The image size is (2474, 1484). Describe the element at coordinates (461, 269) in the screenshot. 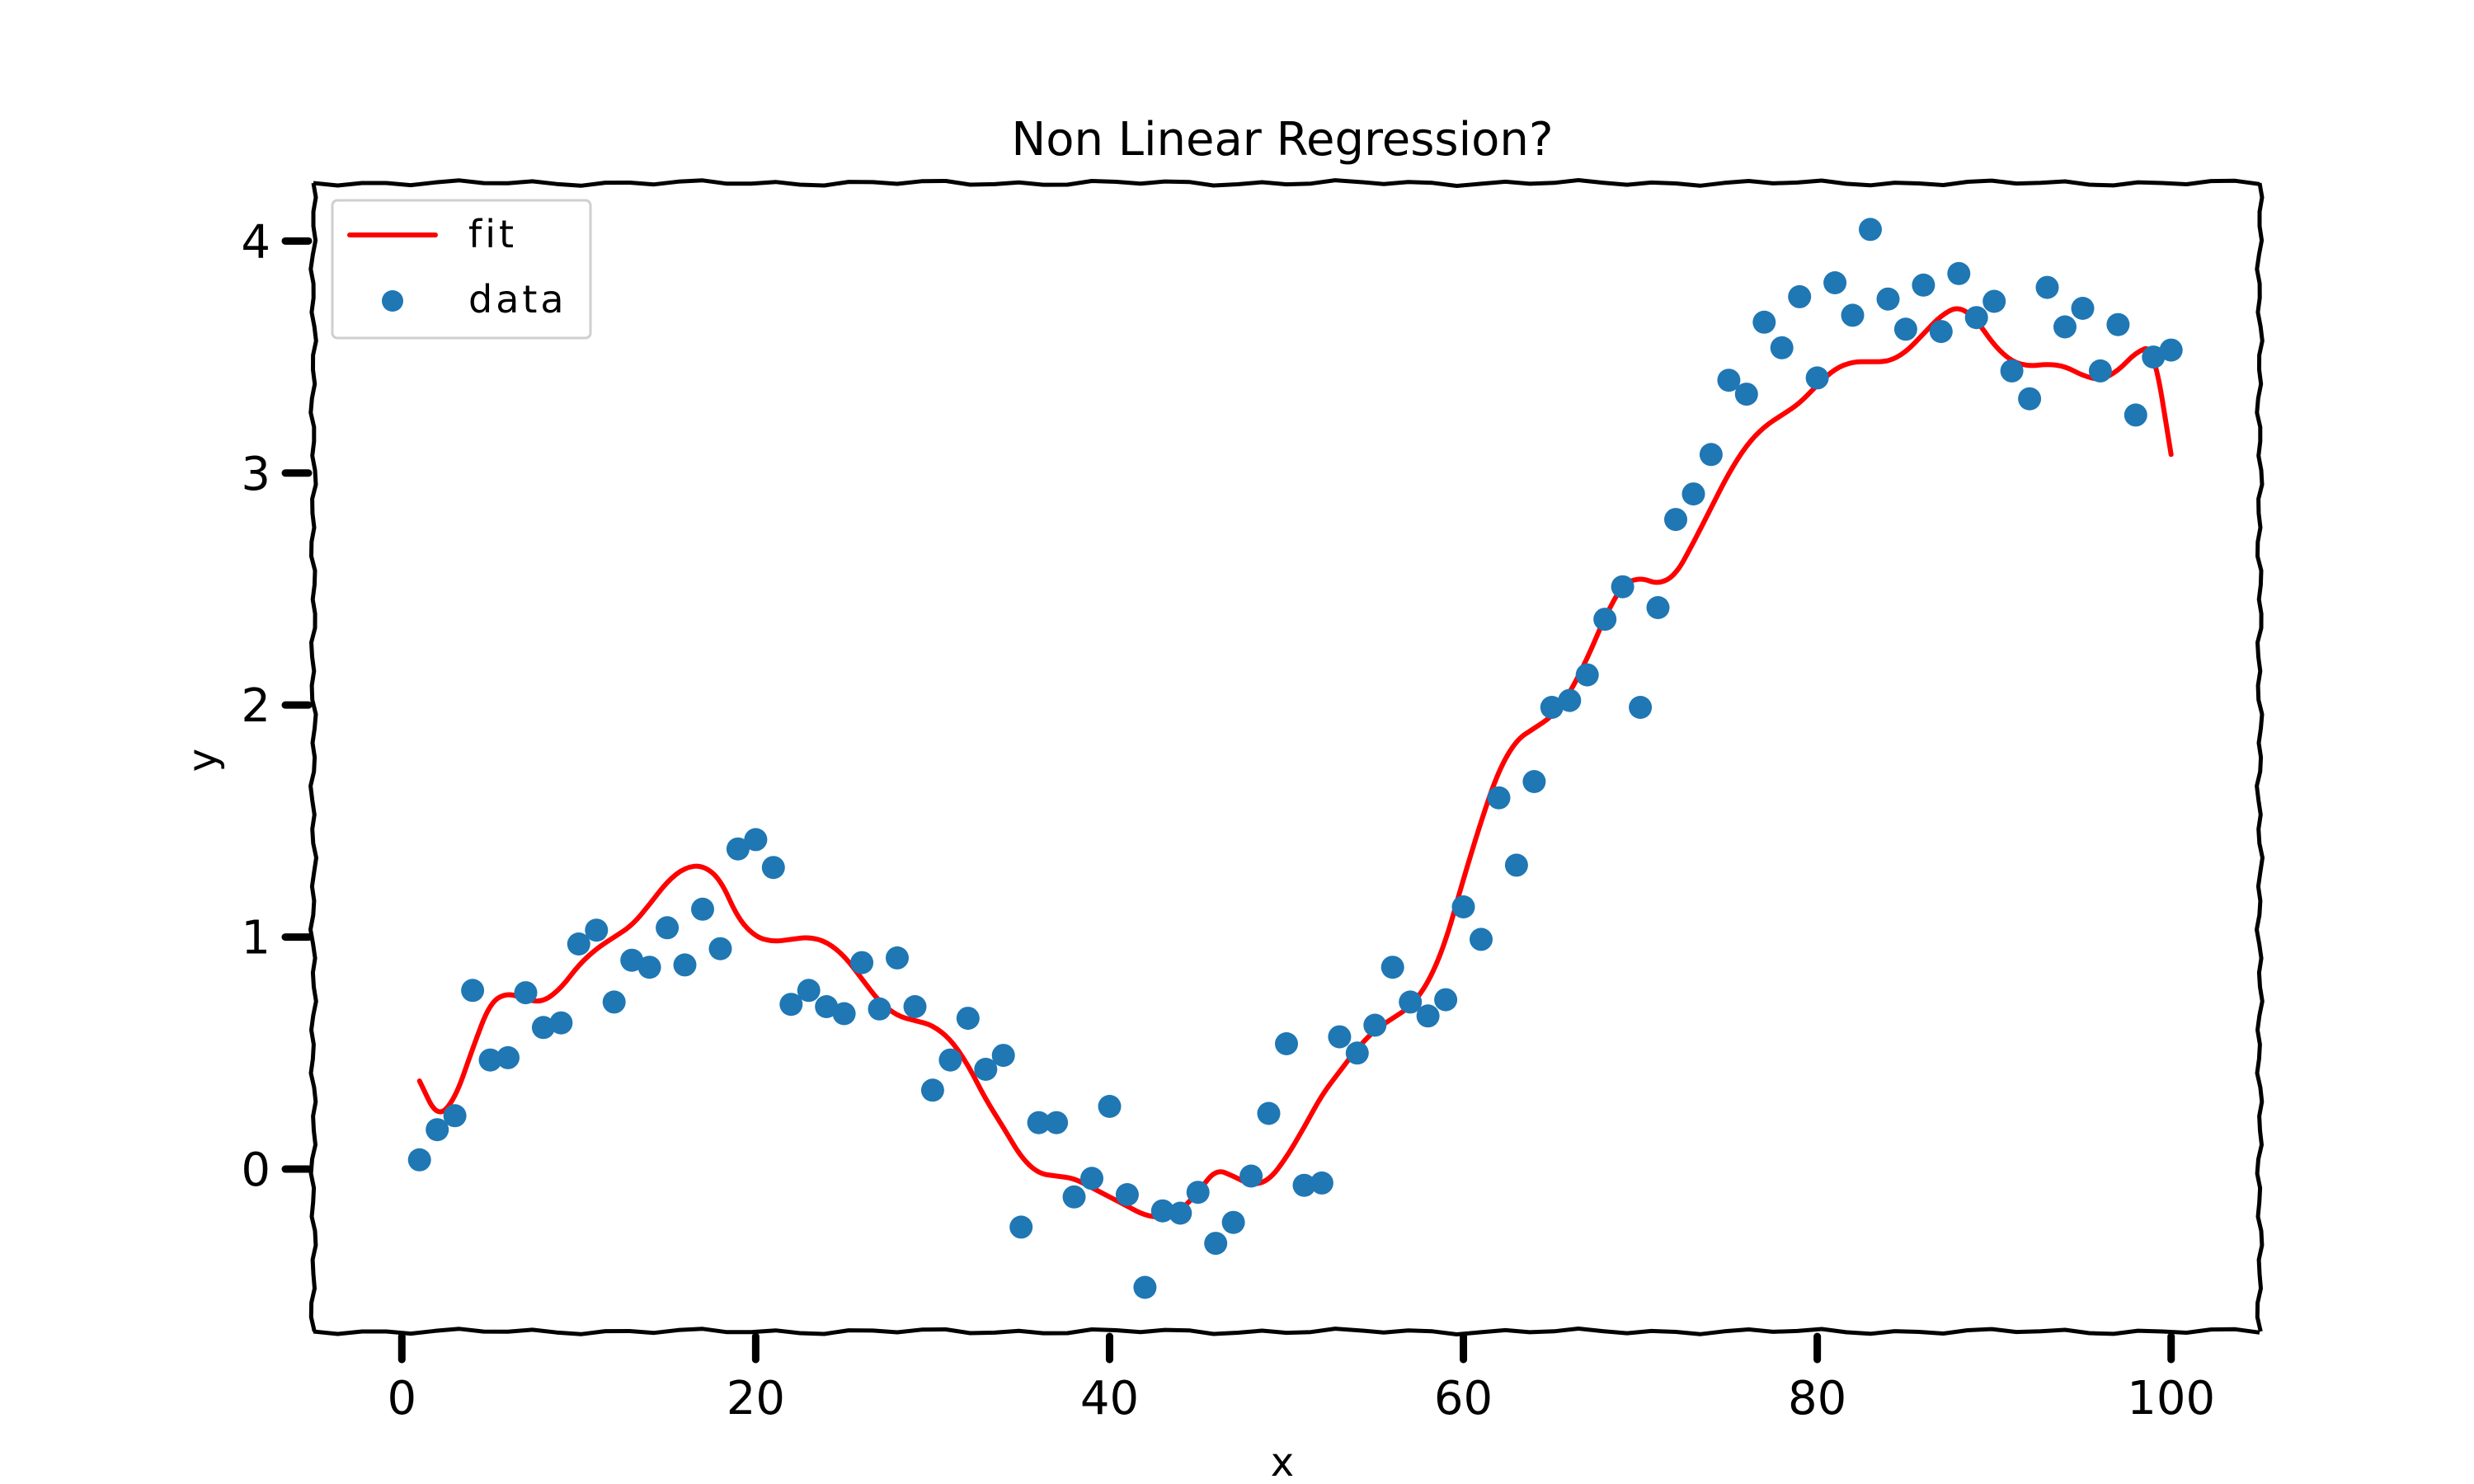

I see `legend: fit data` at that location.